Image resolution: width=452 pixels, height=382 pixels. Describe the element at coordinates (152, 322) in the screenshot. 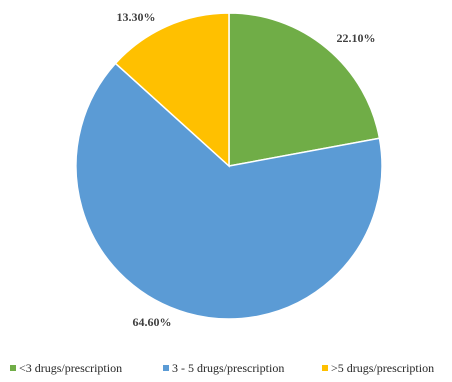

I see `data-label-2: 64.60%` at that location.